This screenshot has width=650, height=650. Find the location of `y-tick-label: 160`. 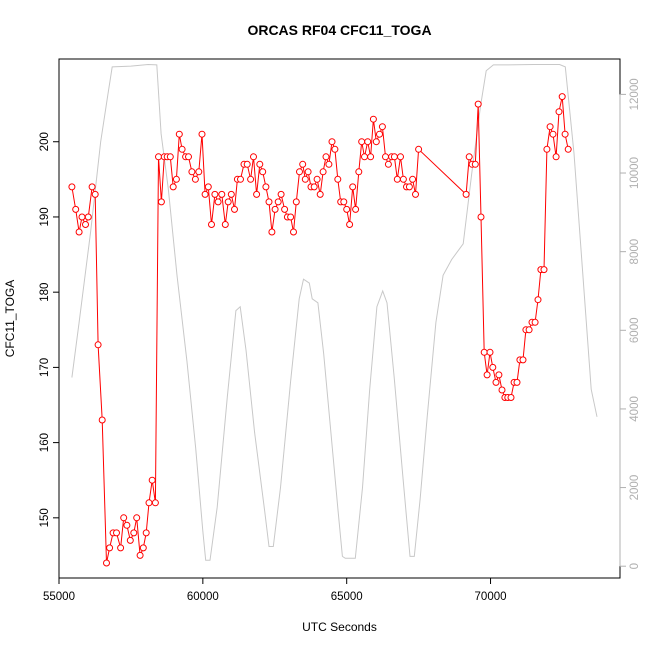

y-tick-label: 160 is located at coordinates (45, 442).